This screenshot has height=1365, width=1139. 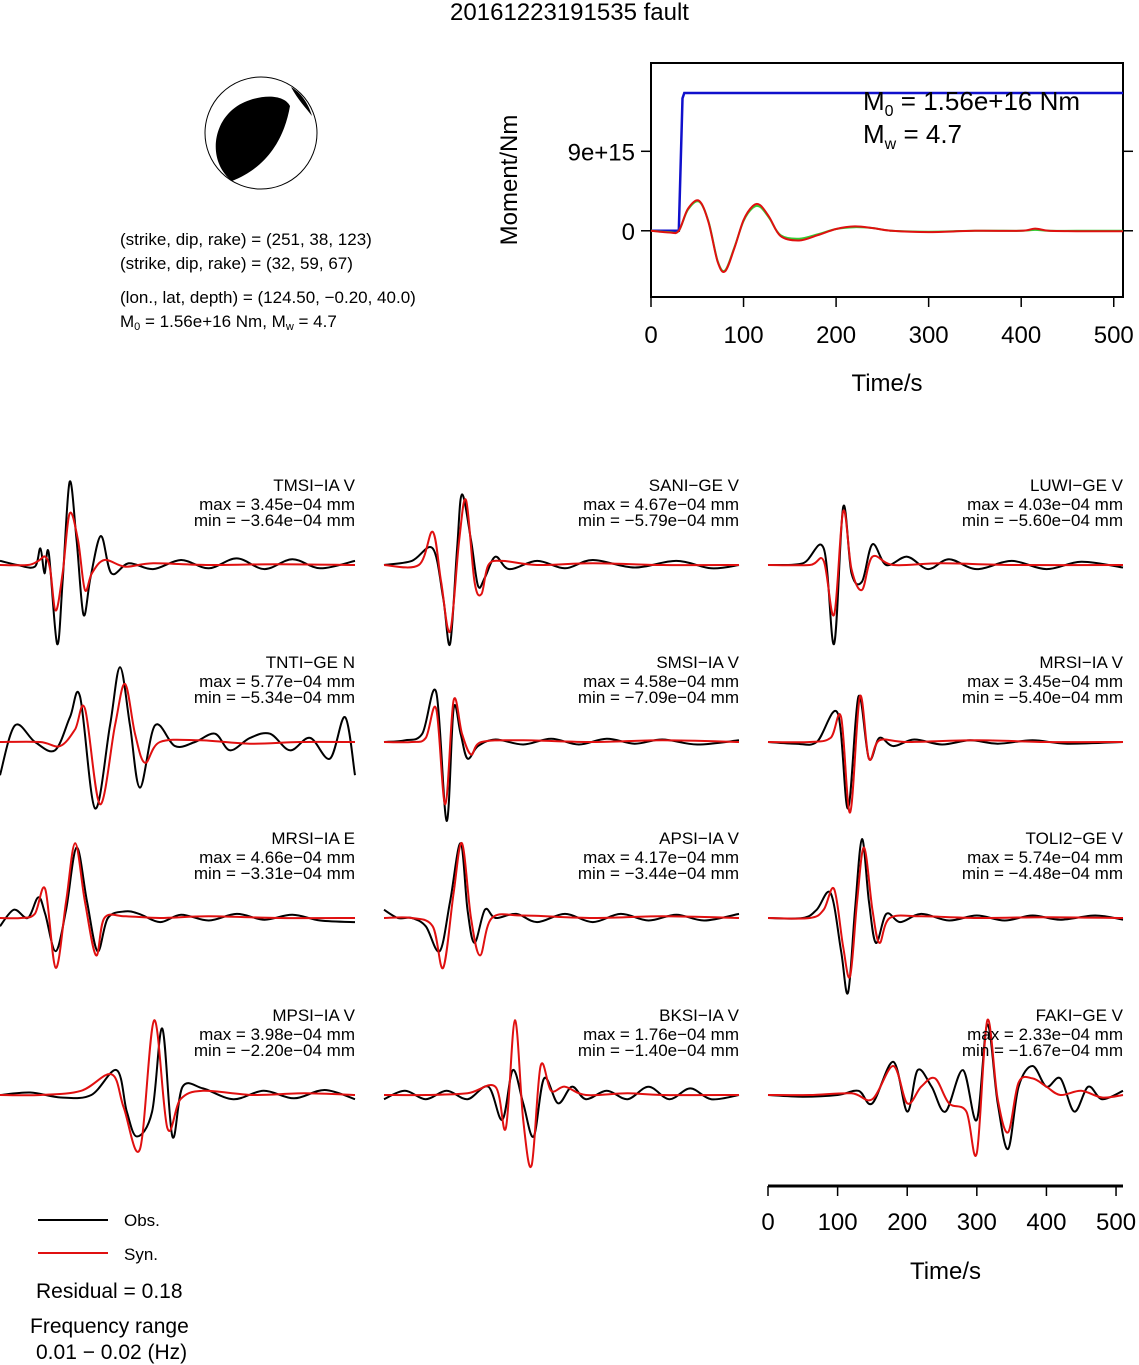 What do you see at coordinates (744, 335) in the screenshot?
I see `moment-x-tick-label: 100` at bounding box center [744, 335].